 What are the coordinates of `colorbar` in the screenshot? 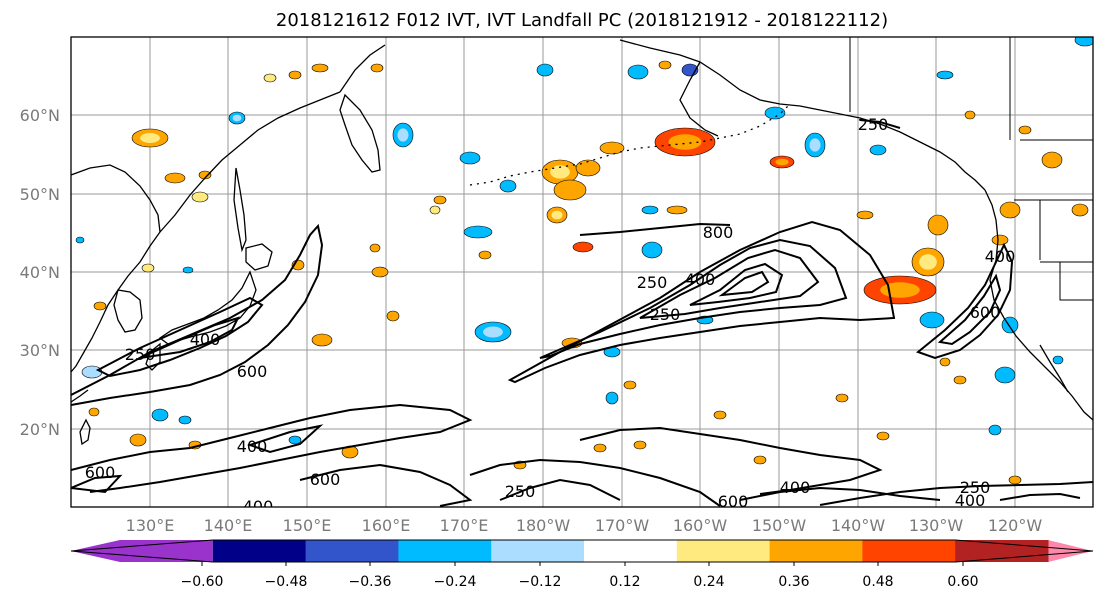 It's located at (582, 551).